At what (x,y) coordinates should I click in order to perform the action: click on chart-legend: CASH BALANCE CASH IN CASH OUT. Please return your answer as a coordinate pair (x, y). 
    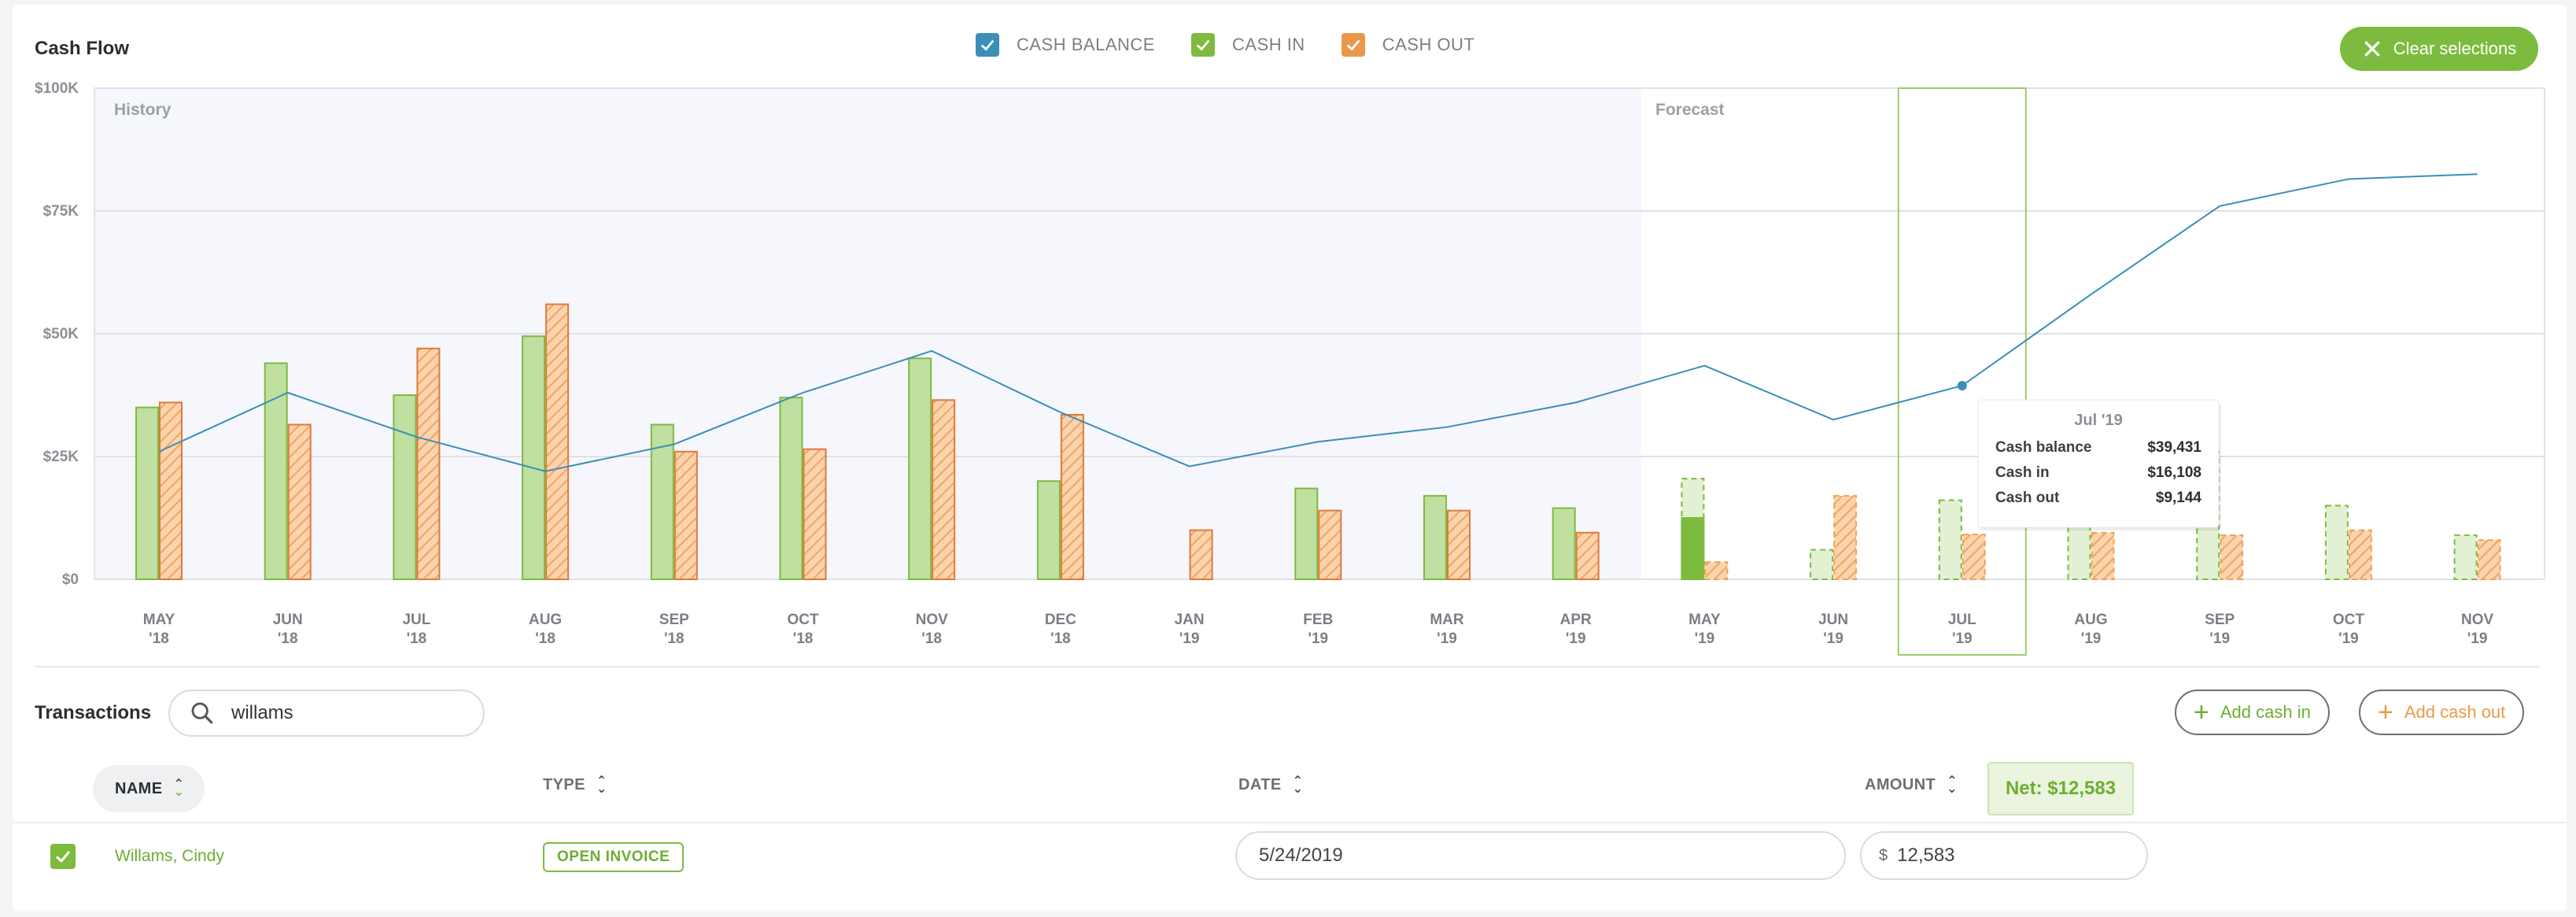
    Looking at the image, I should click on (1225, 45).